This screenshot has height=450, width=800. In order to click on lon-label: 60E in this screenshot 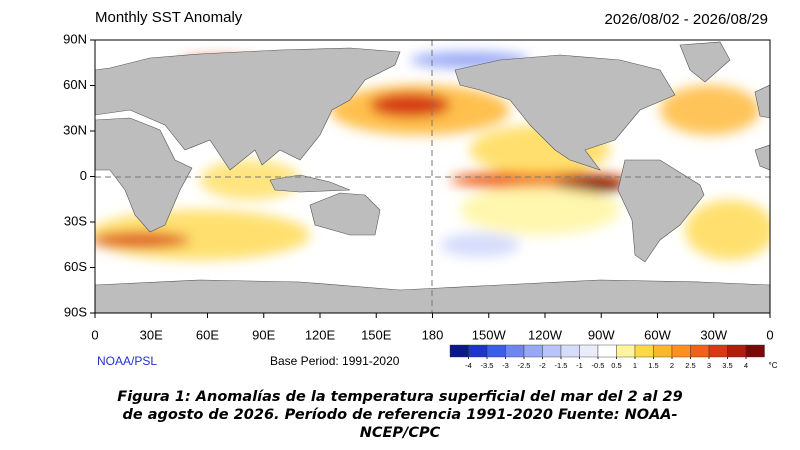, I will do `click(207, 334)`.